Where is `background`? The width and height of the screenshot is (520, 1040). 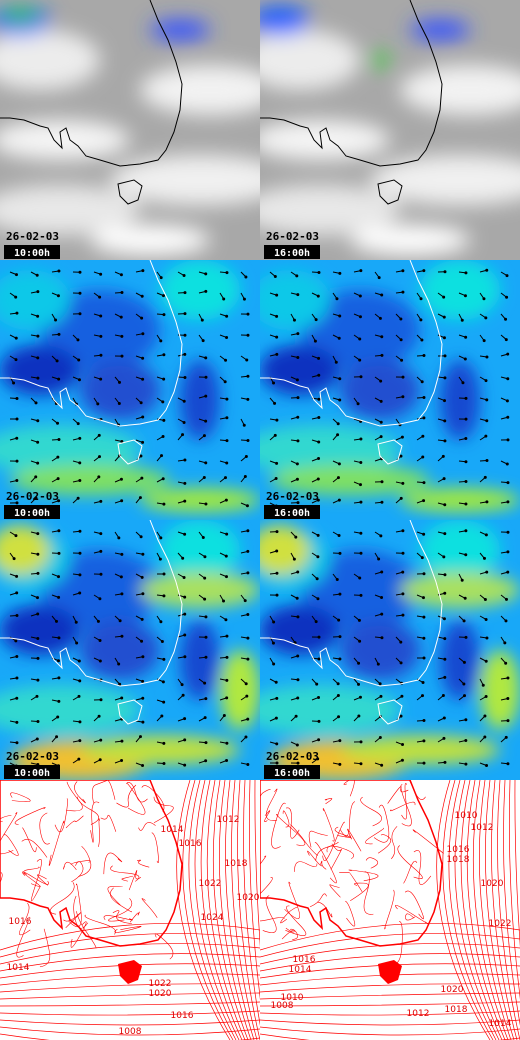
background is located at coordinates (130, 910).